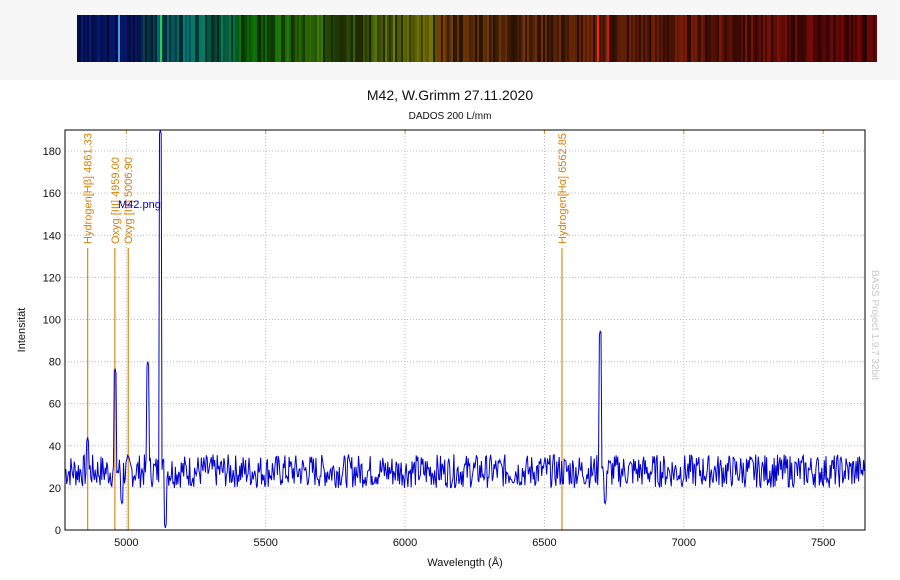 The image size is (900, 580). I want to click on y-tick-label: 140, so click(52, 236).